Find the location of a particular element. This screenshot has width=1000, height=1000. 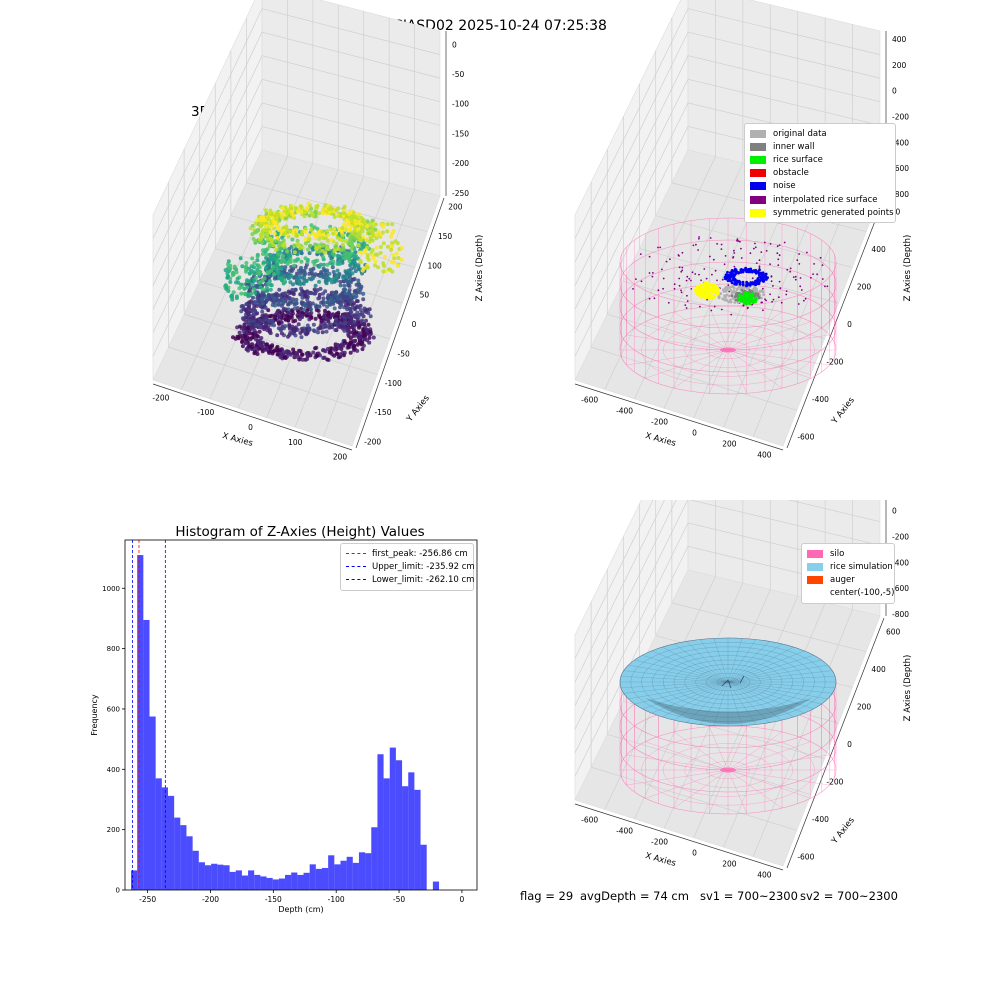

legend-label: rice simulation is located at coordinates (861, 566).